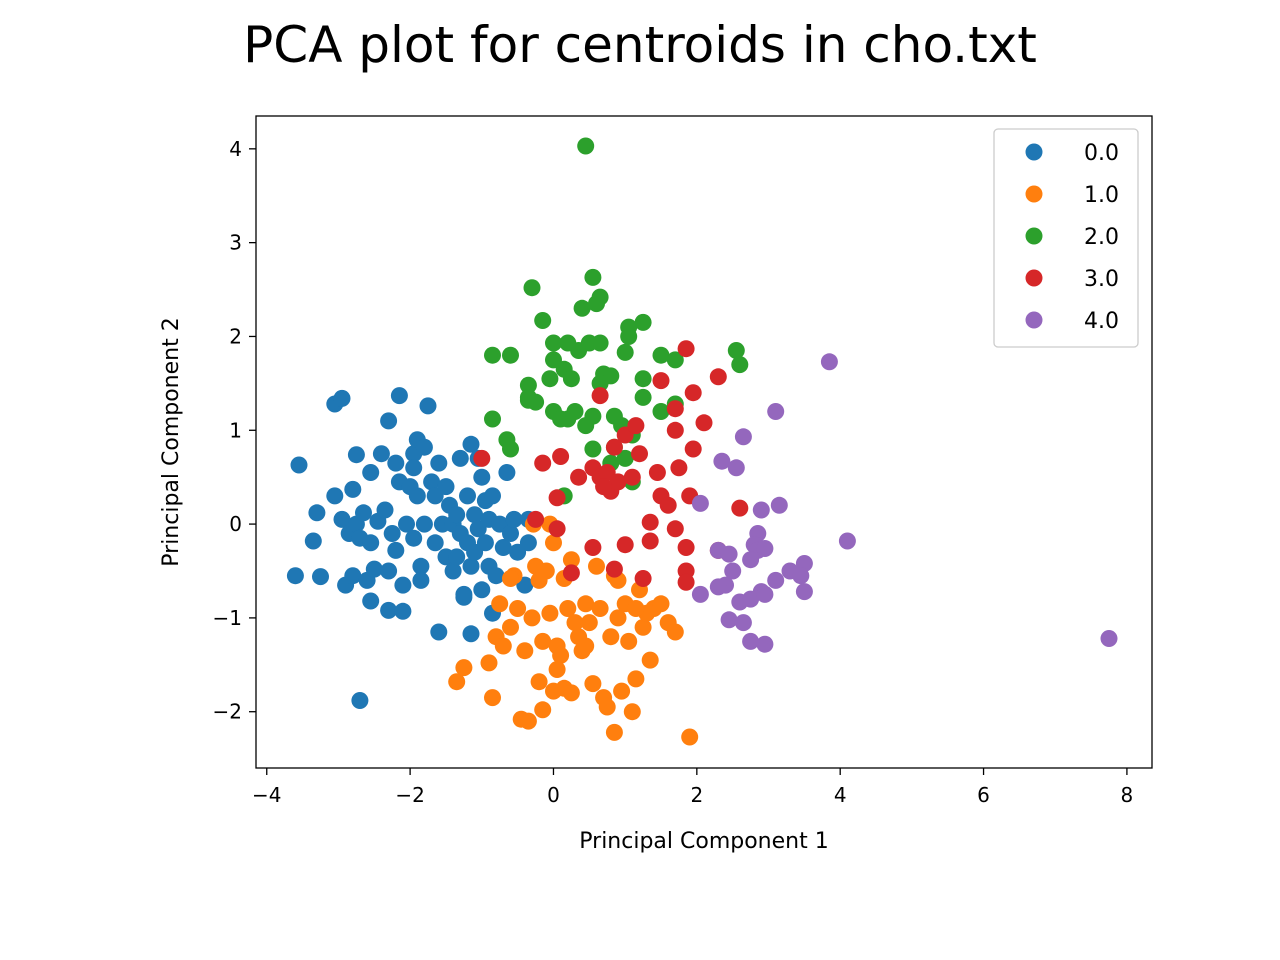 The width and height of the screenshot is (1280, 960). I want to click on x-tick-label: −2, so click(409, 795).